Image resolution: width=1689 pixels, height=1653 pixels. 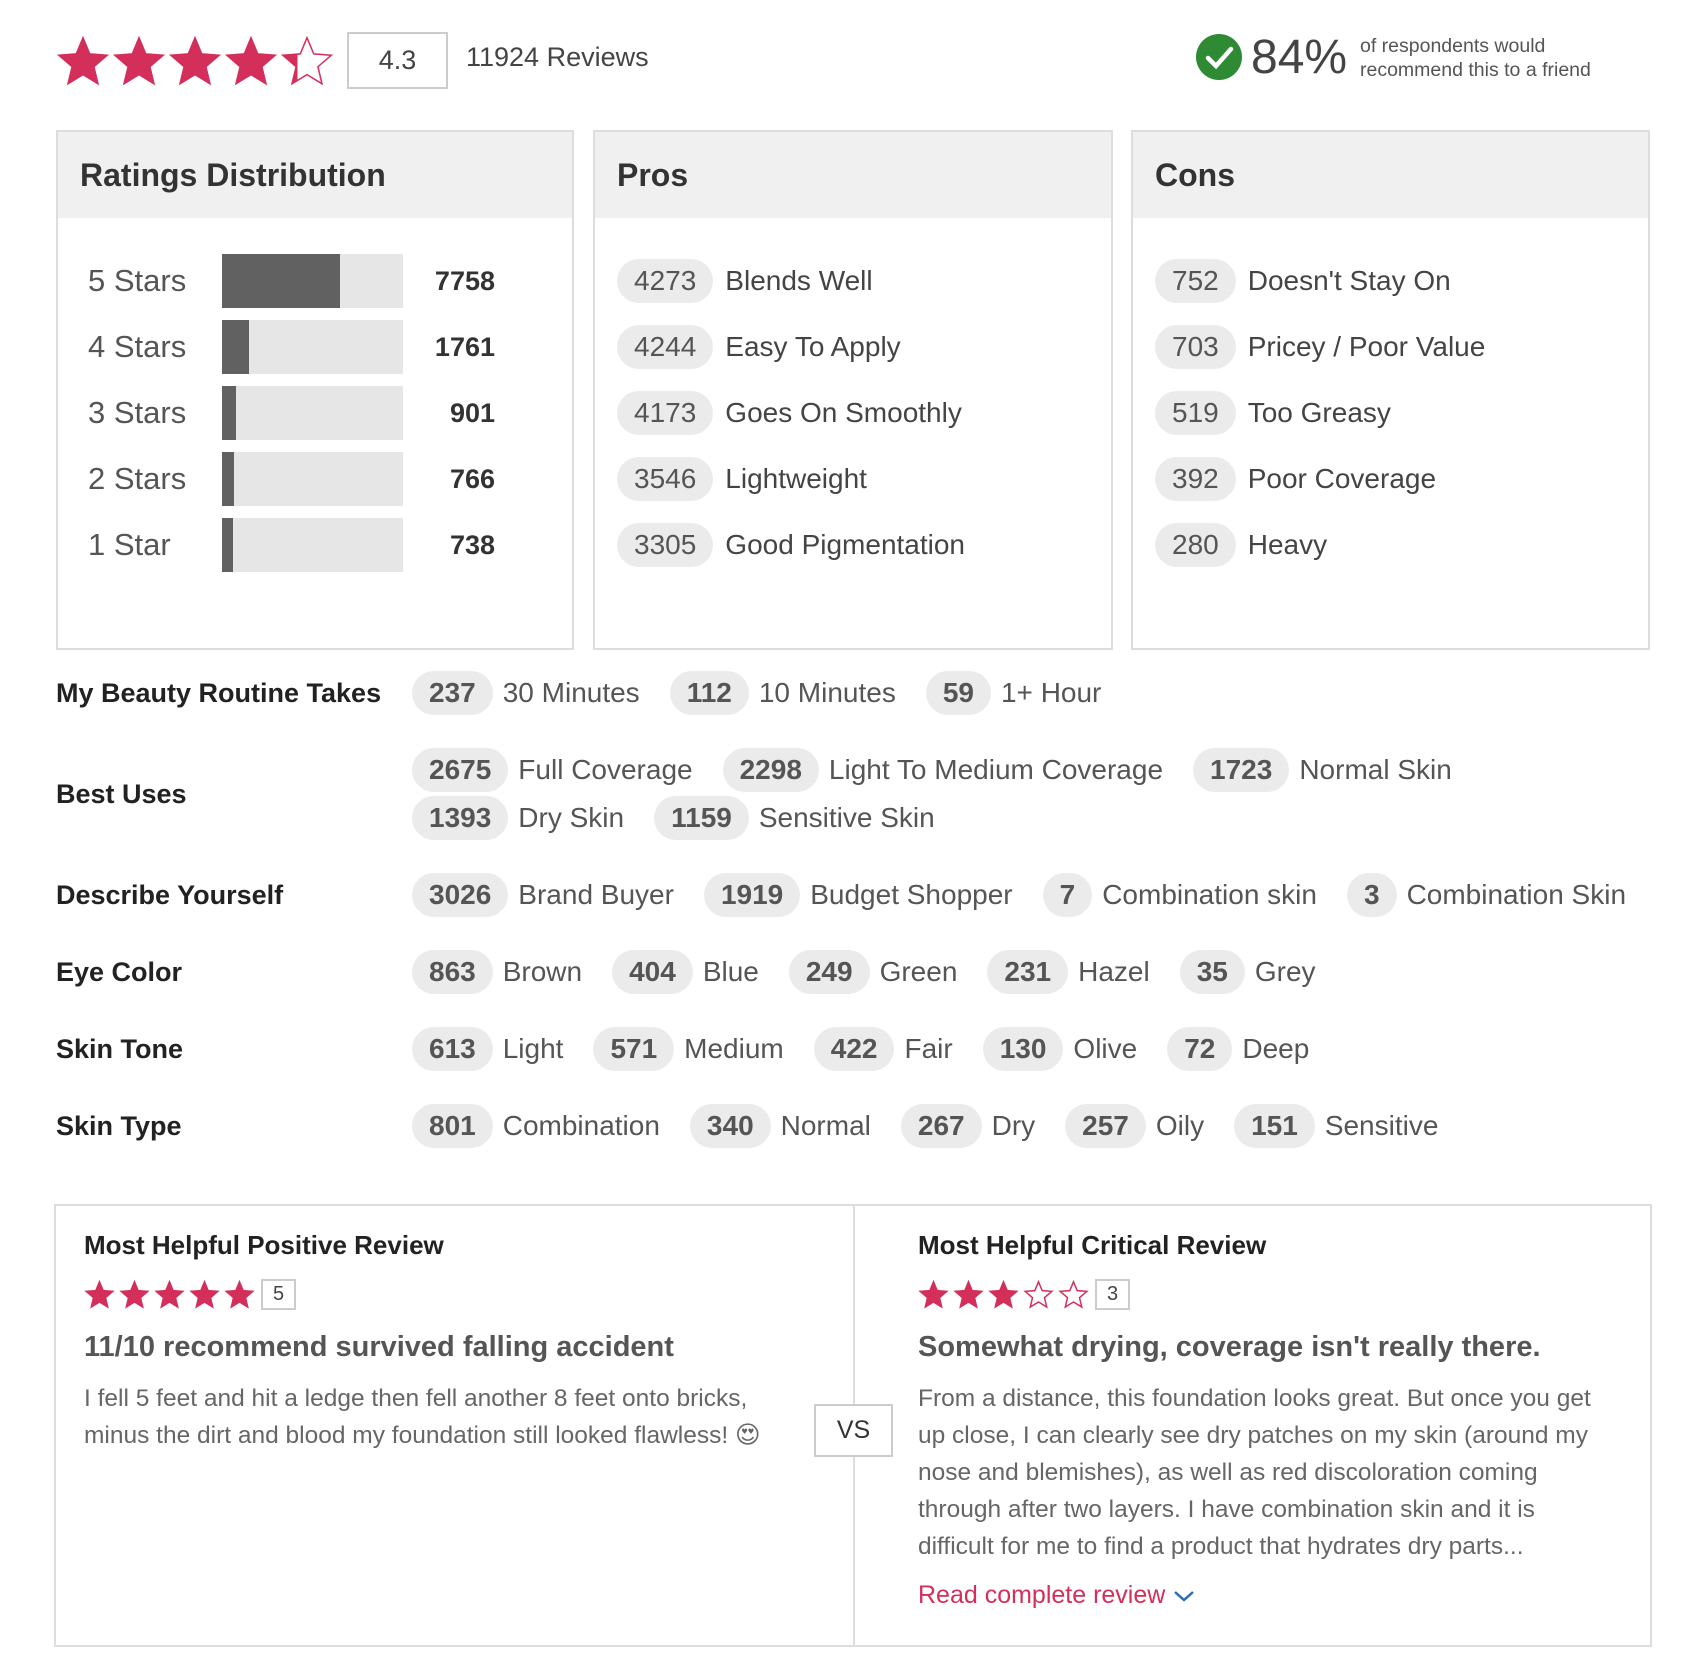 What do you see at coordinates (1285, 971) in the screenshot?
I see `item-label: Grey` at bounding box center [1285, 971].